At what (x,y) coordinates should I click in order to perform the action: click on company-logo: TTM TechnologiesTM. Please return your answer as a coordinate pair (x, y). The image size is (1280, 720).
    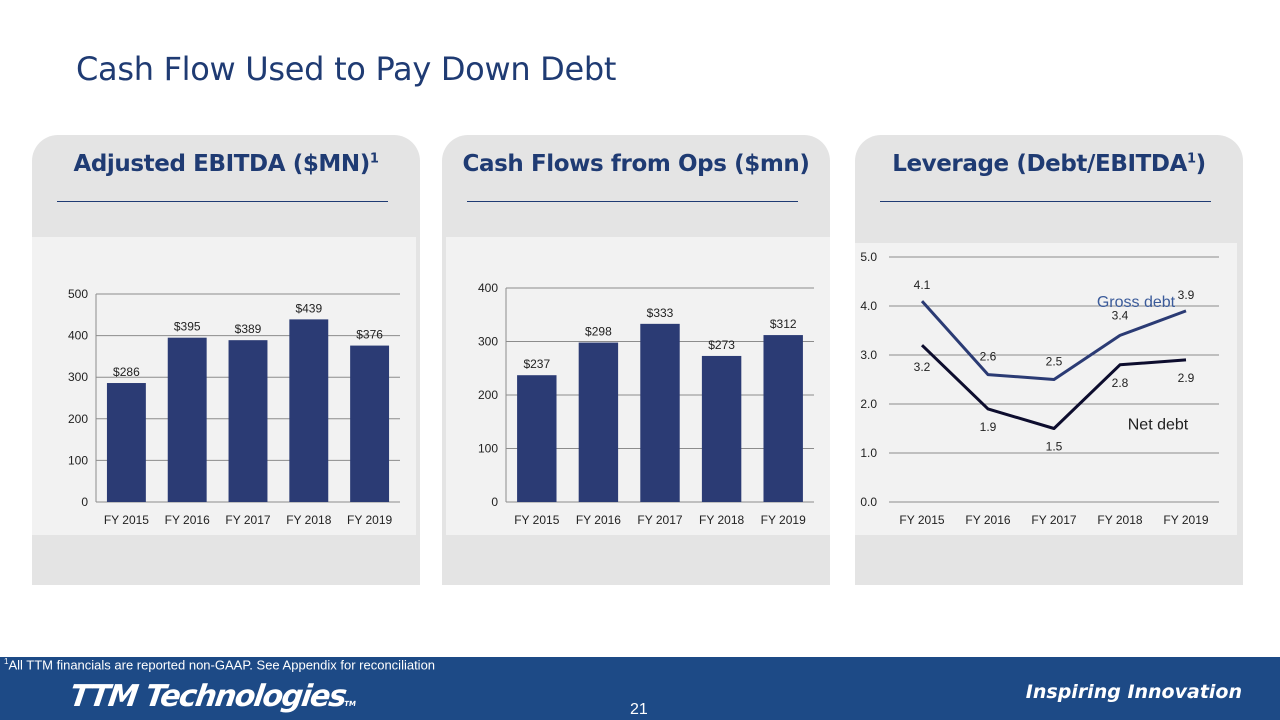
    Looking at the image, I should click on (212, 696).